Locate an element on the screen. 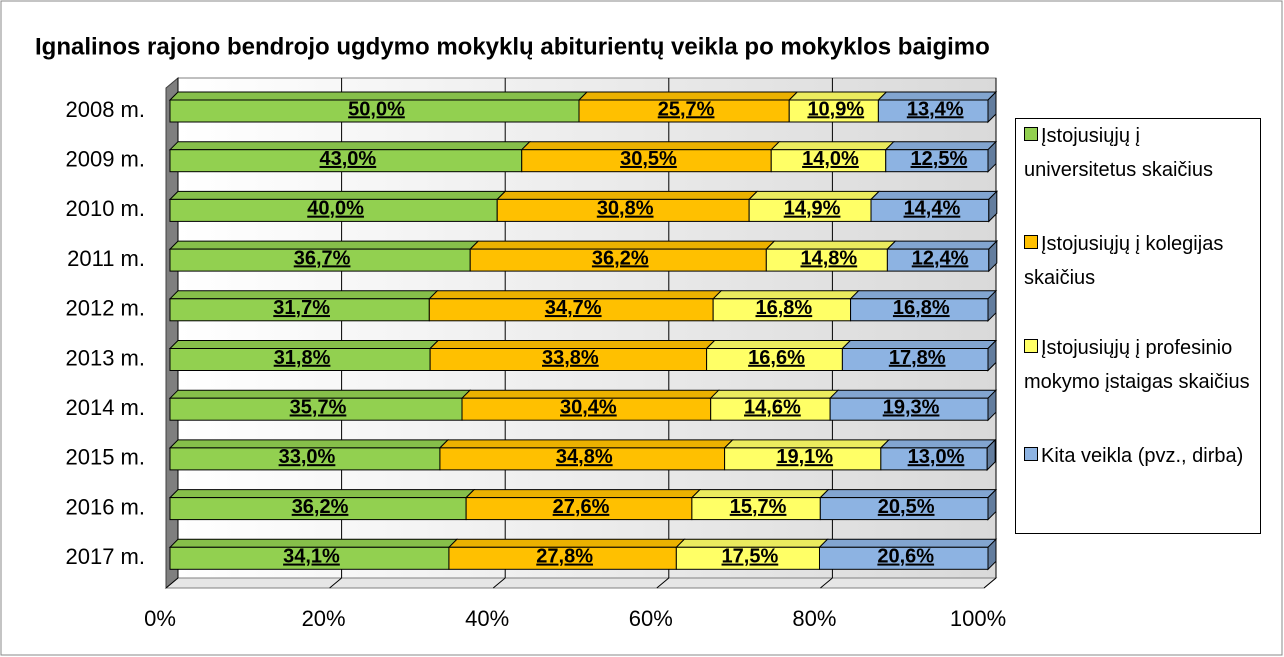 This screenshot has height=657, width=1284. data-label: 14,0% is located at coordinates (830, 159).